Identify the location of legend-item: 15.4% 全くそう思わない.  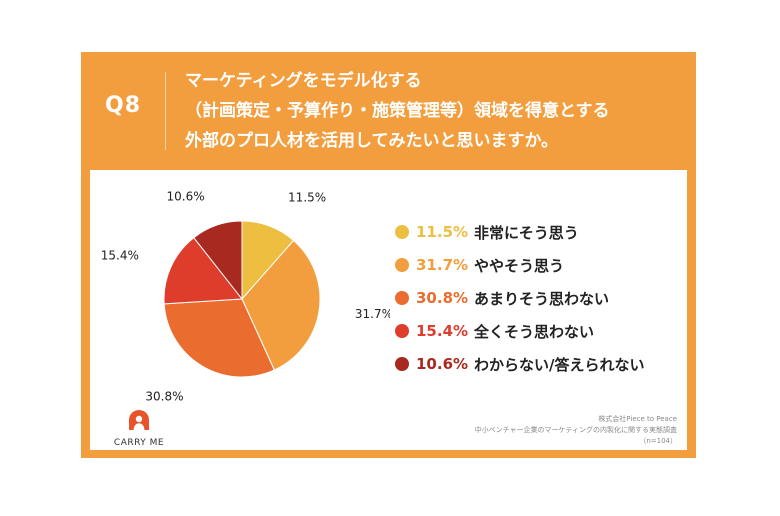
(540, 331).